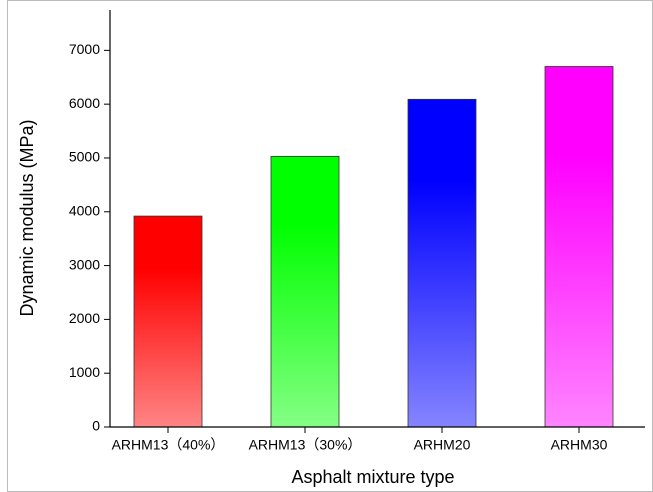 Image resolution: width=653 pixels, height=492 pixels. What do you see at coordinates (305, 445) in the screenshot?
I see `x-tick-label: ARHM13（30%）` at bounding box center [305, 445].